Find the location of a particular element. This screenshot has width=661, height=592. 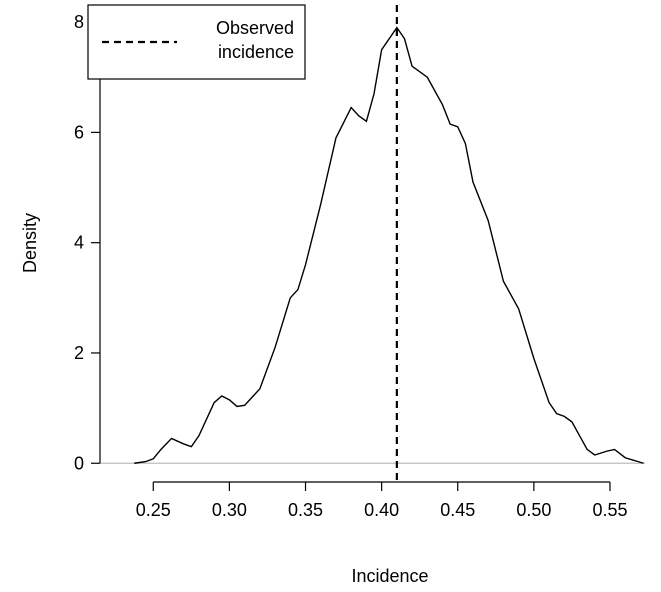

x-tick-label: 0.55 is located at coordinates (609, 510).